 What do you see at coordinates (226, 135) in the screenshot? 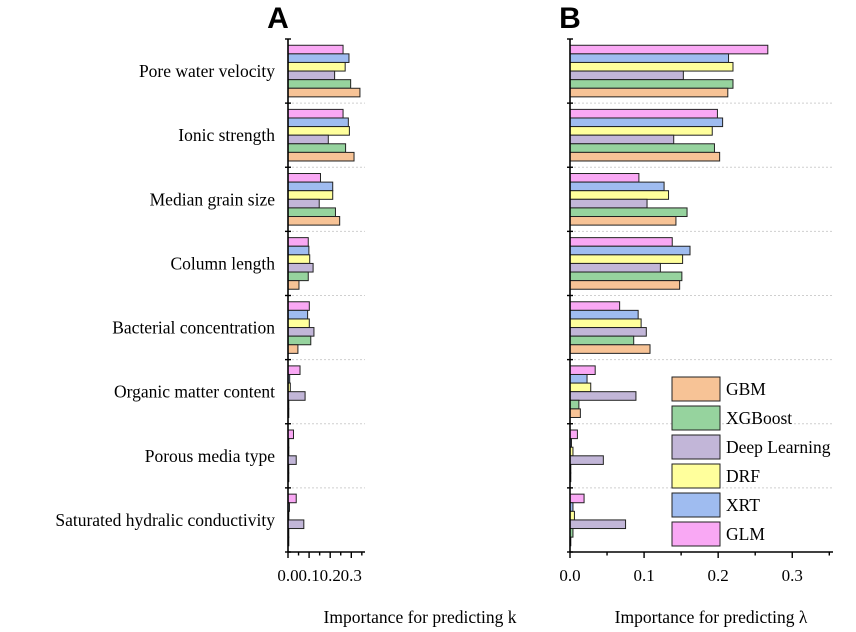
I see `category-label: Ionic strength` at bounding box center [226, 135].